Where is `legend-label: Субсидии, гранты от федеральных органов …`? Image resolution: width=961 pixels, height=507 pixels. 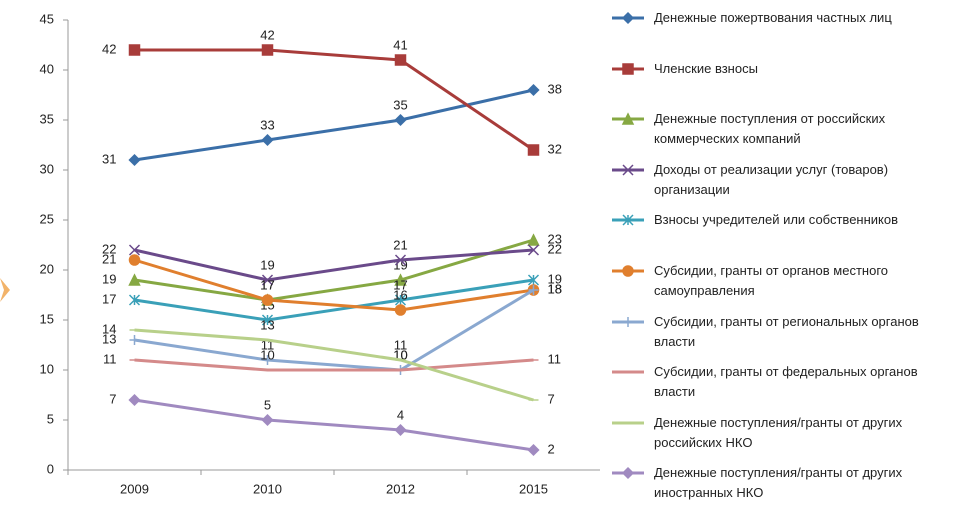 legend-label: Субсидии, гранты от федеральных органов … is located at coordinates (786, 382).